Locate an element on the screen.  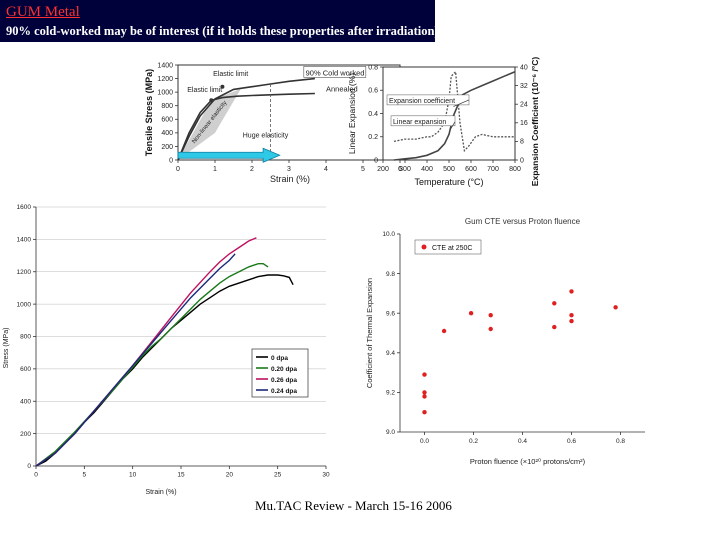
slide-title: GUM Metal is located at coordinates (43, 12).